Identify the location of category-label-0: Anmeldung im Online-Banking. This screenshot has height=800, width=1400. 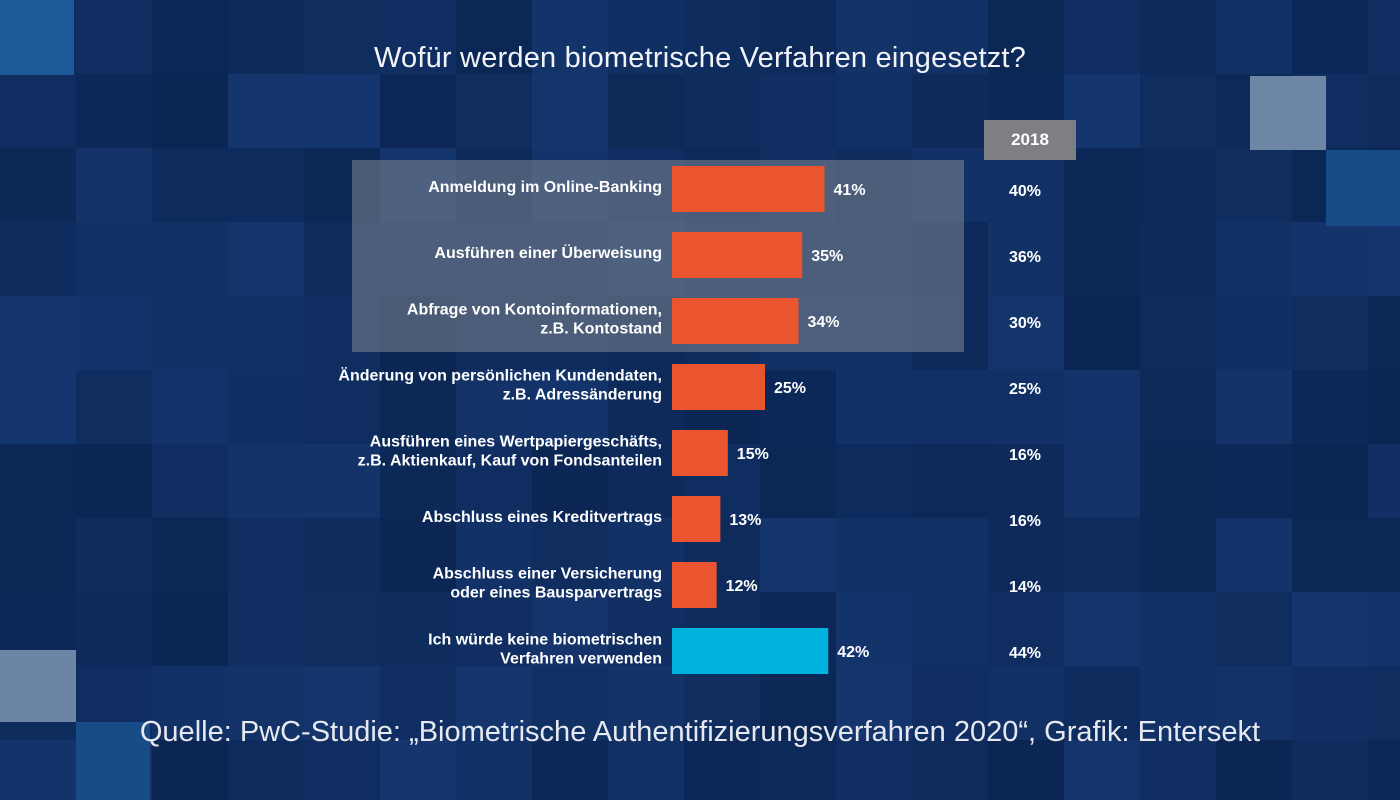
(545, 187).